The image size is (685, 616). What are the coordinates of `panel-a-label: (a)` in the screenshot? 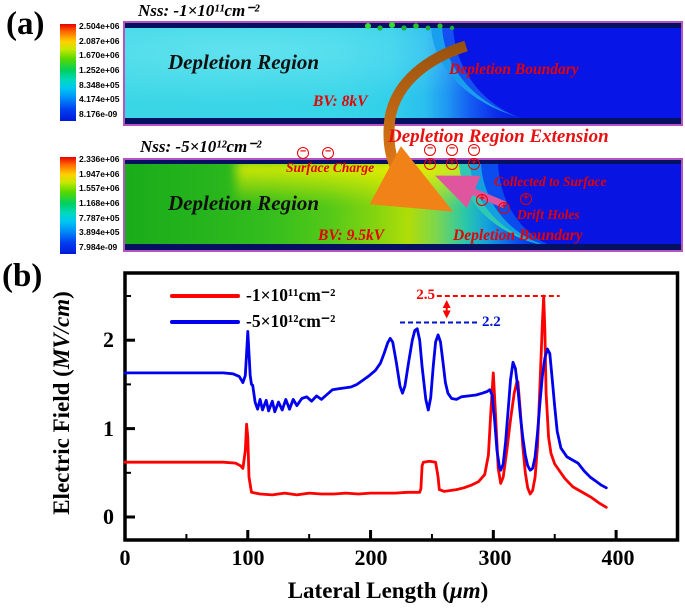 It's located at (25, 24).